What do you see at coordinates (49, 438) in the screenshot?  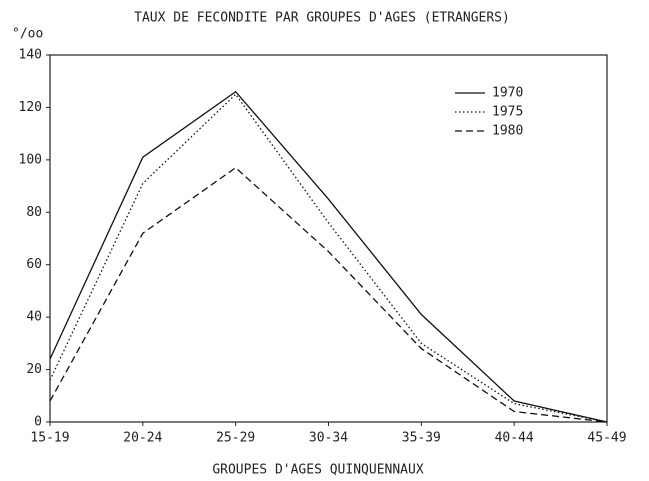 I see `x-tick-label: 15-19` at bounding box center [49, 438].